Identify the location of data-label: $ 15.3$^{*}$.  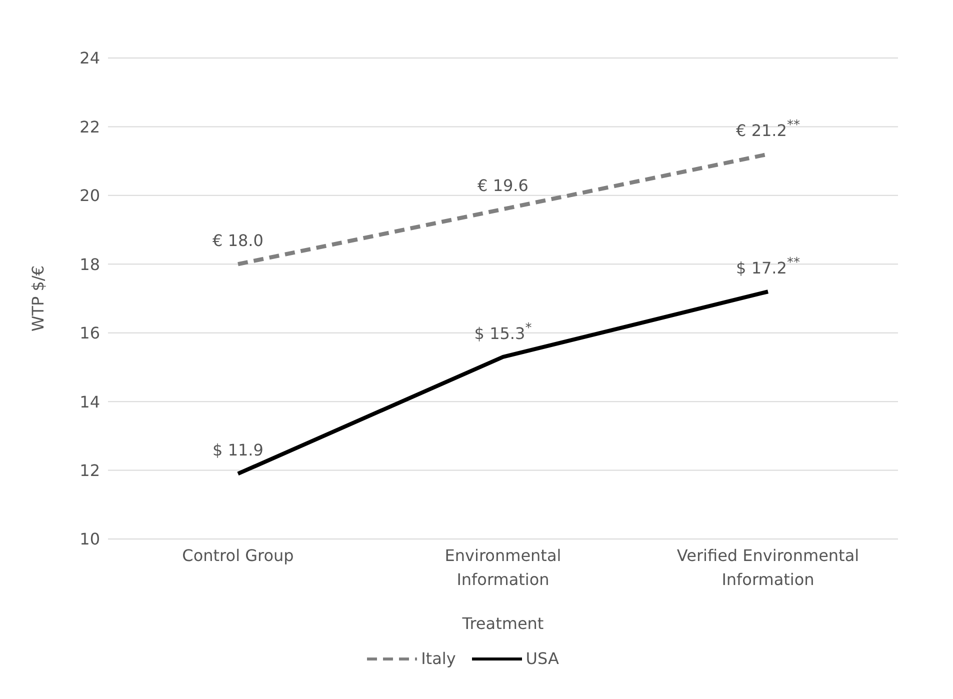
(503, 331).